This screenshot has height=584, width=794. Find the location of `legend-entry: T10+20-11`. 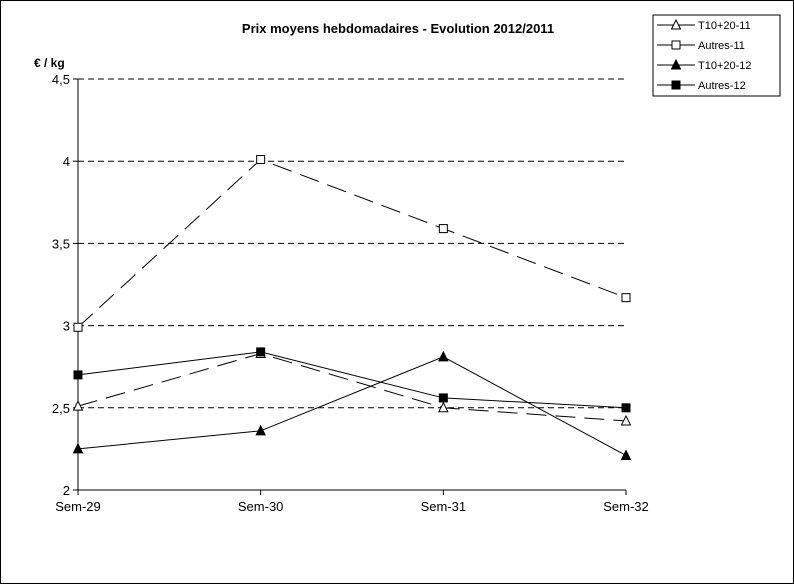

legend-entry: T10+20-11 is located at coordinates (704, 25).